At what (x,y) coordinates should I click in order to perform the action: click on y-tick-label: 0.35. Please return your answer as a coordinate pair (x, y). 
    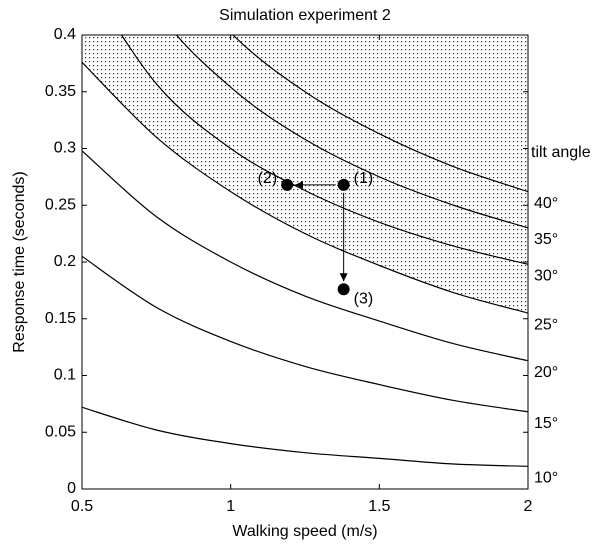
    Looking at the image, I should click on (60, 91).